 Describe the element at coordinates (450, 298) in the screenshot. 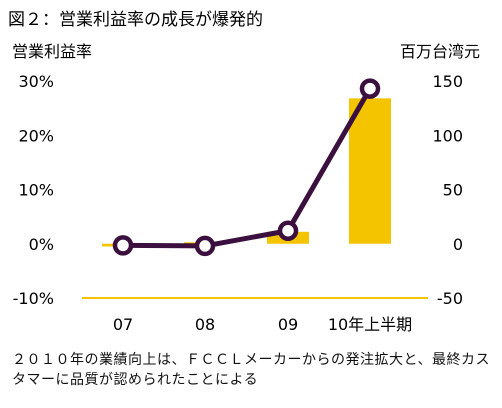

I see `right-tick-label: -50` at that location.